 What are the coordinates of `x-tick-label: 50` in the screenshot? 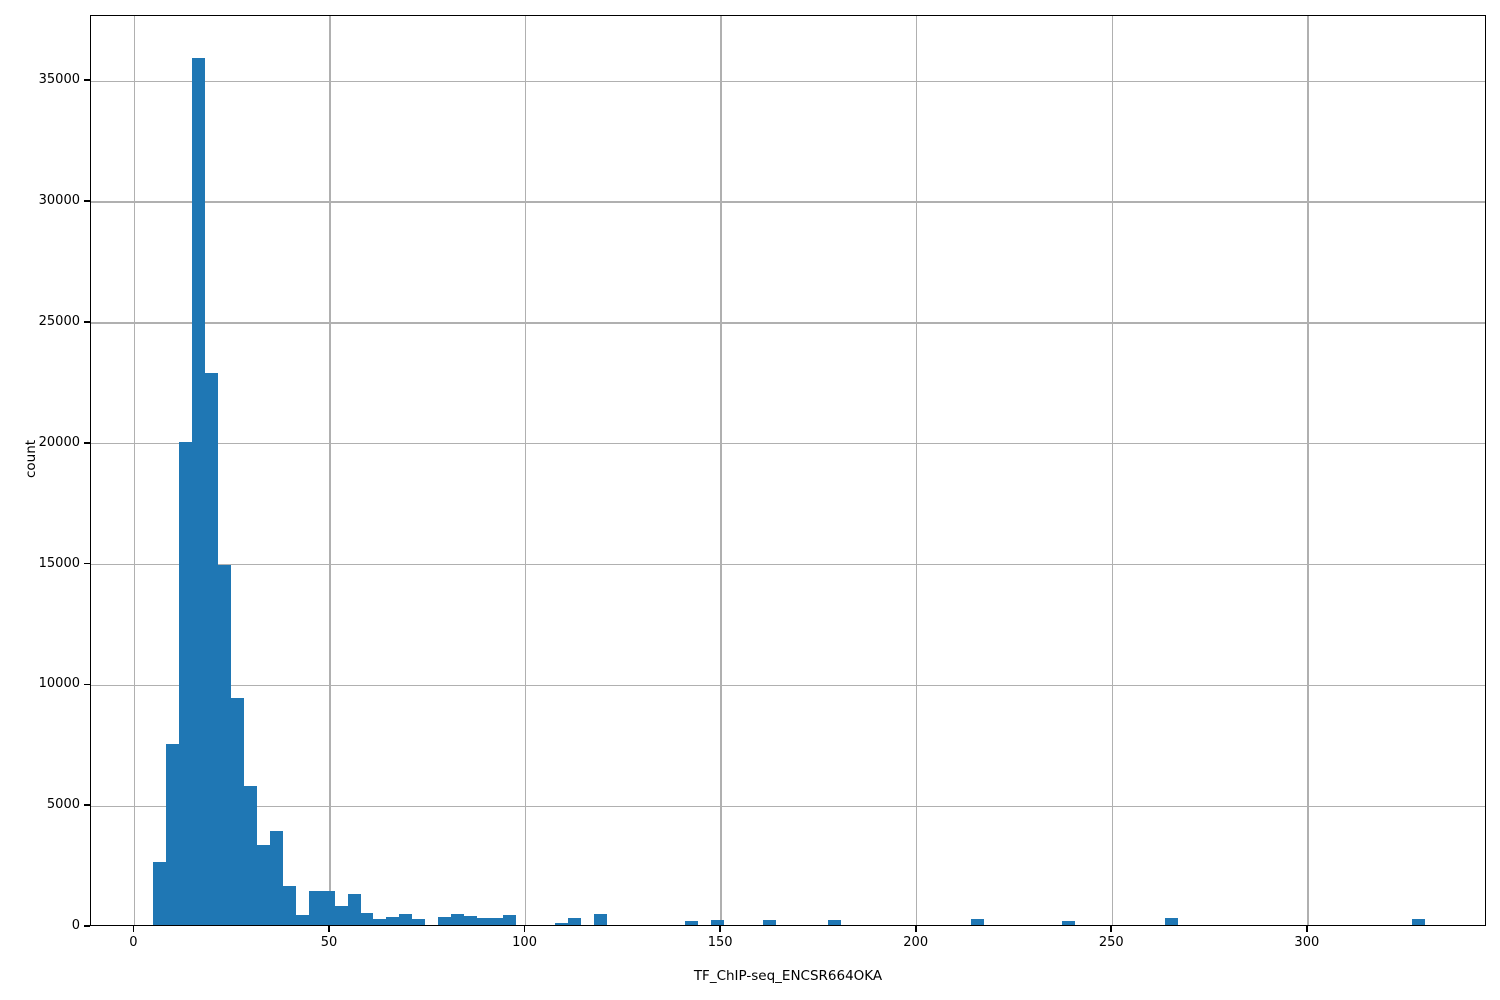 It's located at (329, 942).